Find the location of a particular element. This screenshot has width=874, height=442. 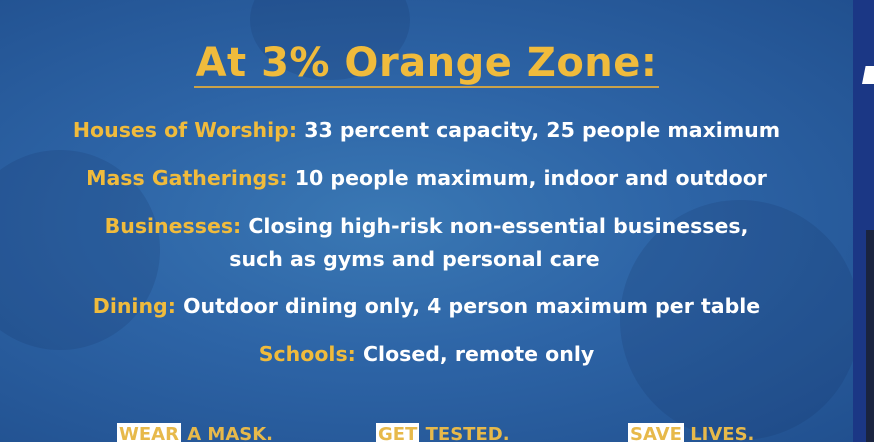

slide-title: At 3% Orange Zone: is located at coordinates (426, 64).